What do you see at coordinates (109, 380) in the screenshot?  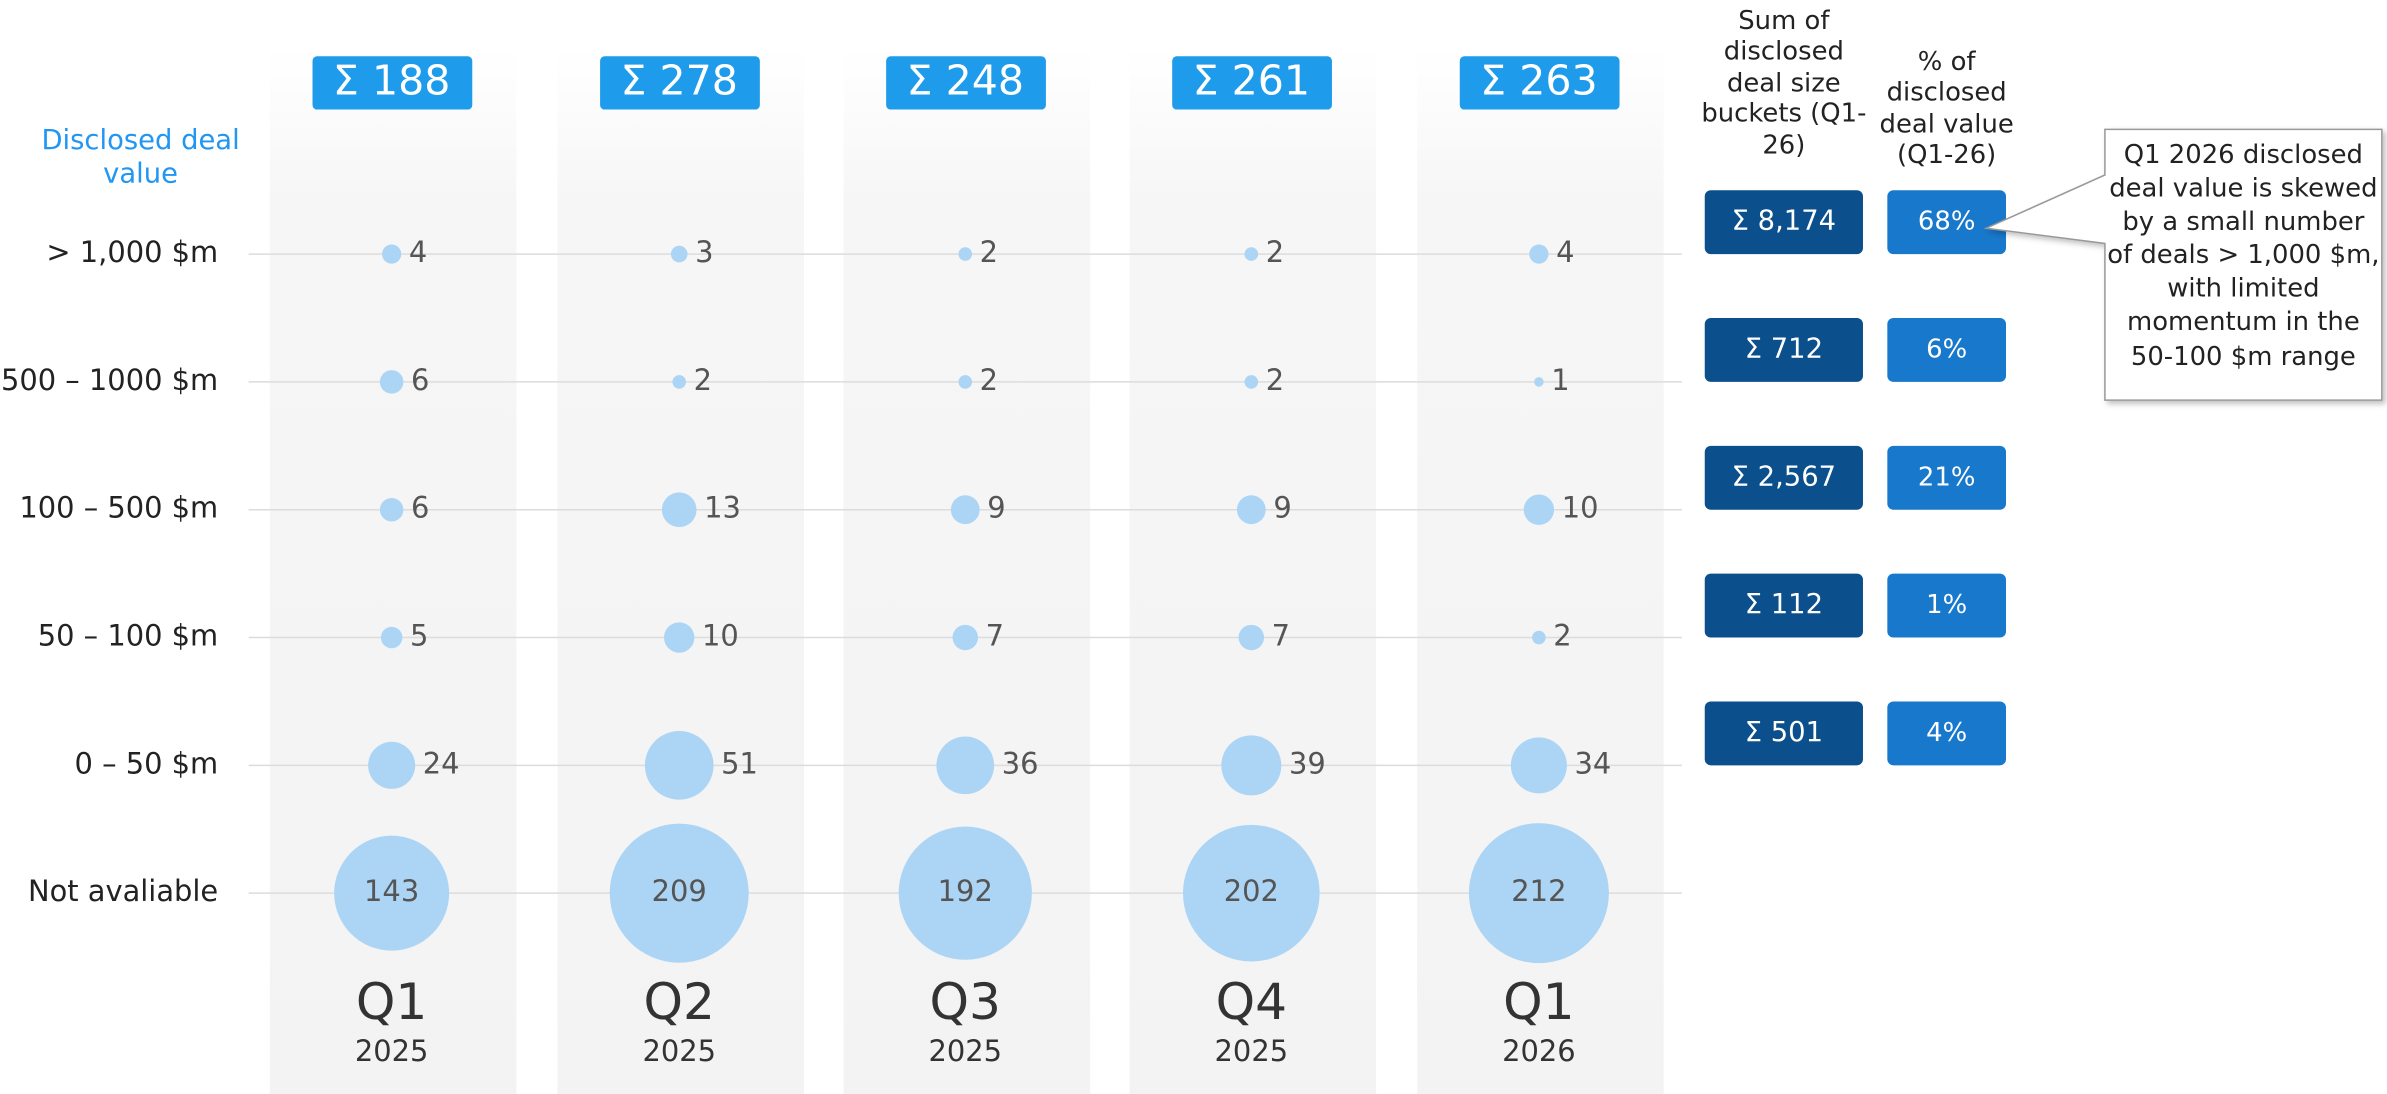 I see `row-label: 500 – 1000 $m` at bounding box center [109, 380].